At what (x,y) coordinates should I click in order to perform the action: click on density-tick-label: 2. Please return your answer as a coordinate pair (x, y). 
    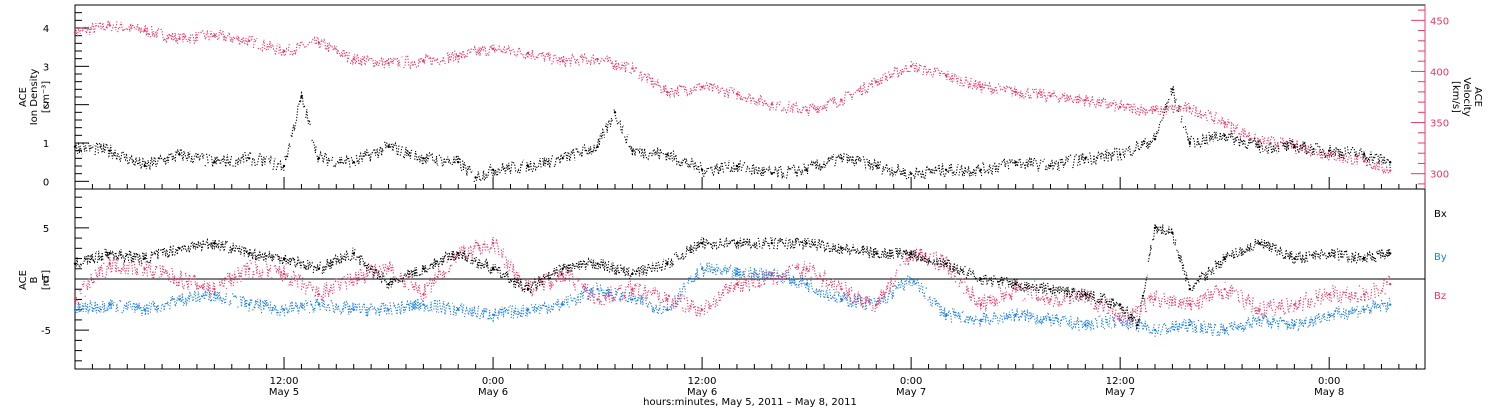
    Looking at the image, I should click on (46, 106).